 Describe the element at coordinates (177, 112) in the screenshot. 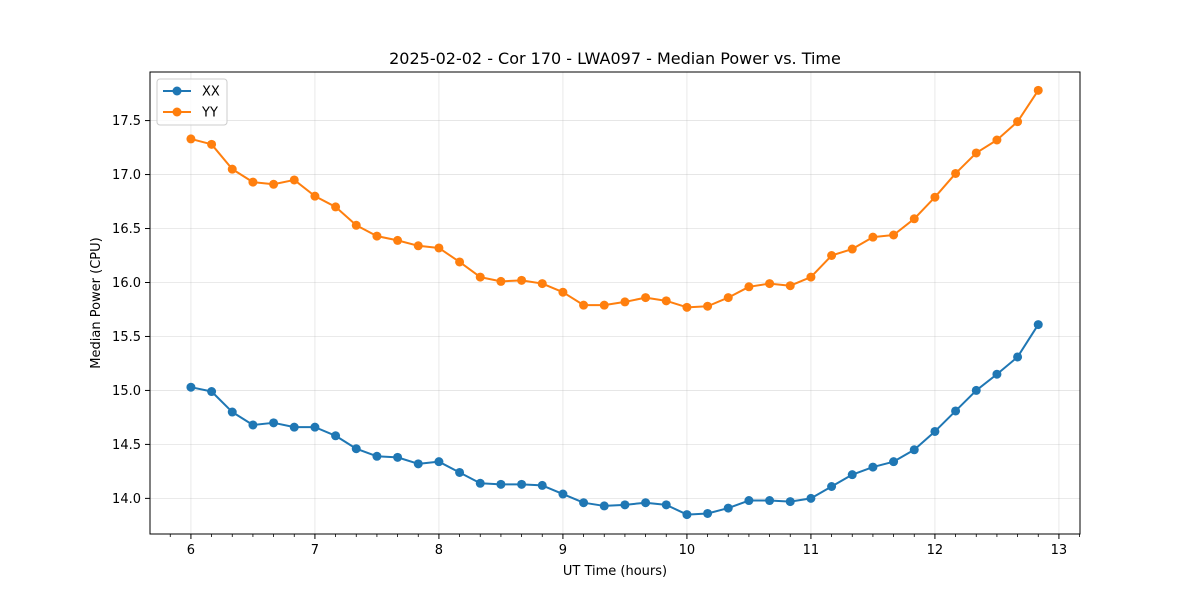

I see `legend-marker-yy` at that location.